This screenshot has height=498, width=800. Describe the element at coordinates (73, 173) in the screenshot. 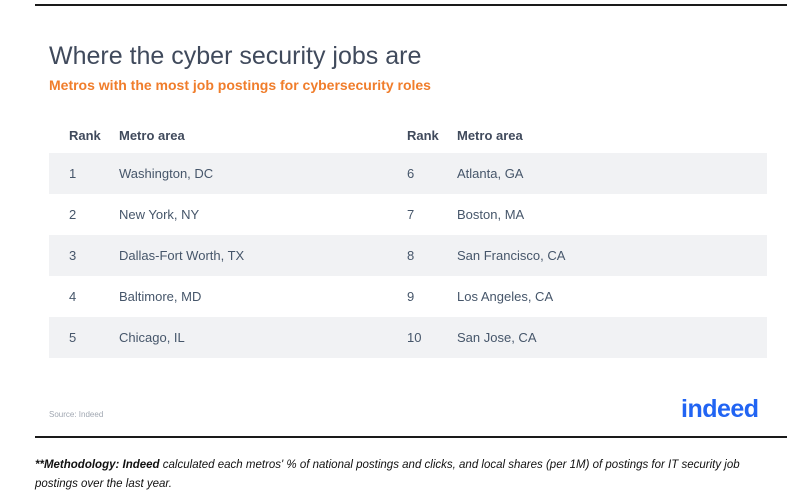

I see `rank-cell: 1` at that location.